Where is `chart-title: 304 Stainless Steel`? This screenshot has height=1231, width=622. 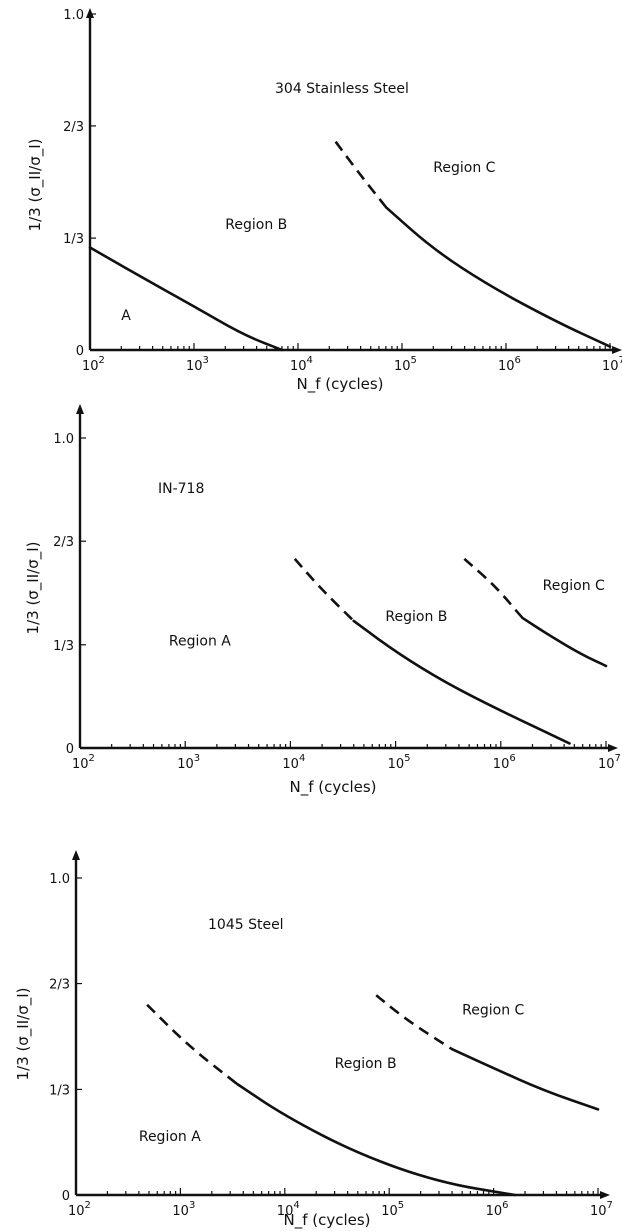 chart-title: 304 Stainless Steel is located at coordinates (342, 89).